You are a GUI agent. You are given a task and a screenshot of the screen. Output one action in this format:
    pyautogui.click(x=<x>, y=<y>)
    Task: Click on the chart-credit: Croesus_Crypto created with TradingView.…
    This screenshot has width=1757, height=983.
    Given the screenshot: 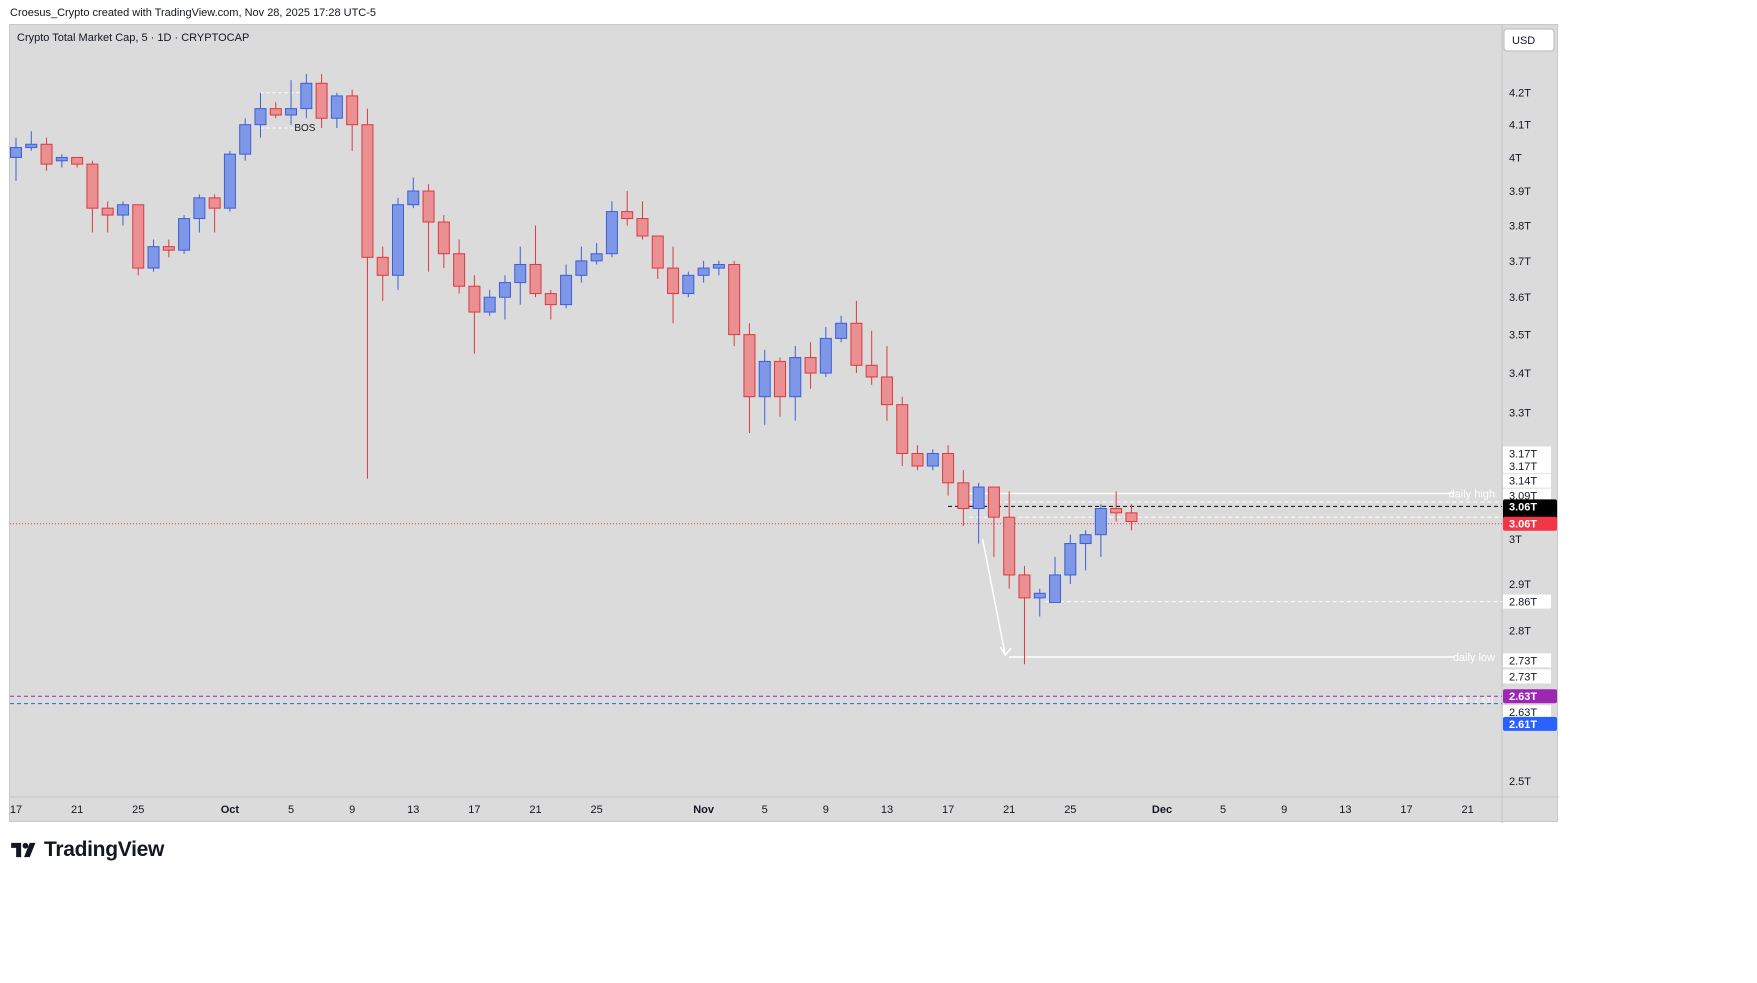 What is the action you would take?
    pyautogui.click(x=193, y=13)
    